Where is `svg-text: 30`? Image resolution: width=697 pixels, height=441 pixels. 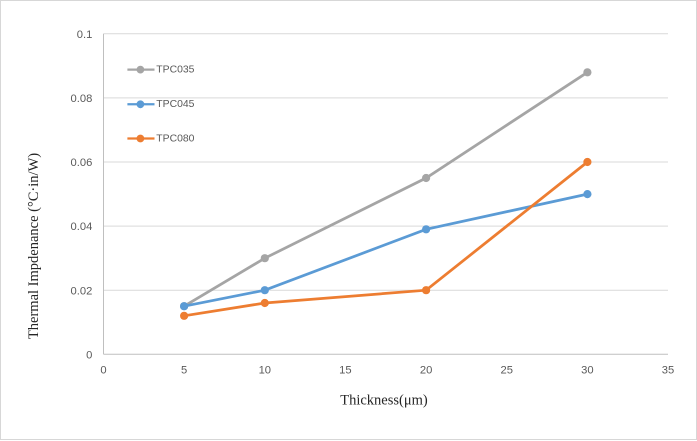 svg-text: 30 is located at coordinates (587, 370).